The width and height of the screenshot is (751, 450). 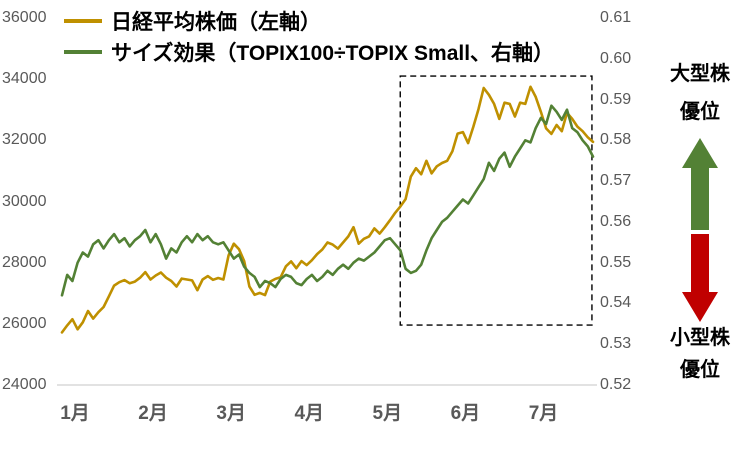 I want to click on legend-item-size-effect: サイズ効果（TOPIX100÷TOPIX Small、右軸）, so click(x=309, y=51).